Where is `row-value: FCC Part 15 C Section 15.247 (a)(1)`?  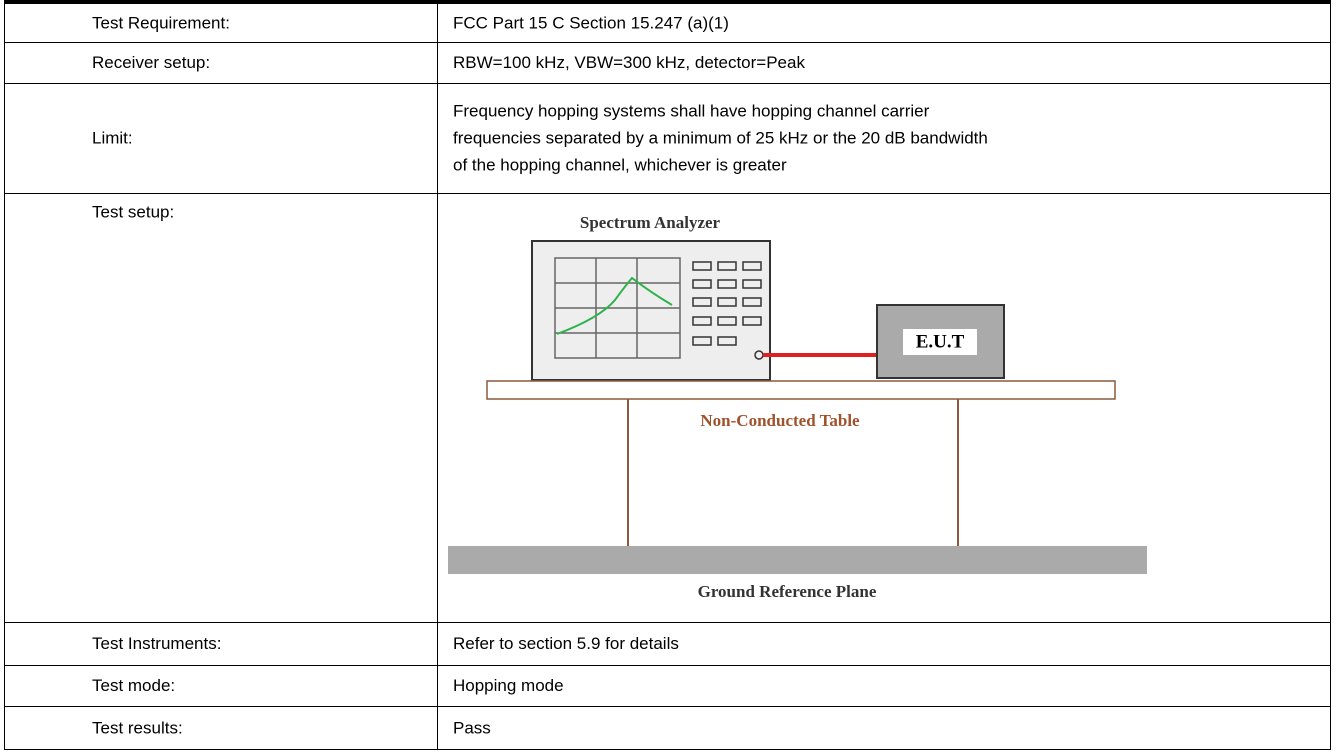
row-value: FCC Part 15 C Section 15.247 (a)(1) is located at coordinates (591, 22).